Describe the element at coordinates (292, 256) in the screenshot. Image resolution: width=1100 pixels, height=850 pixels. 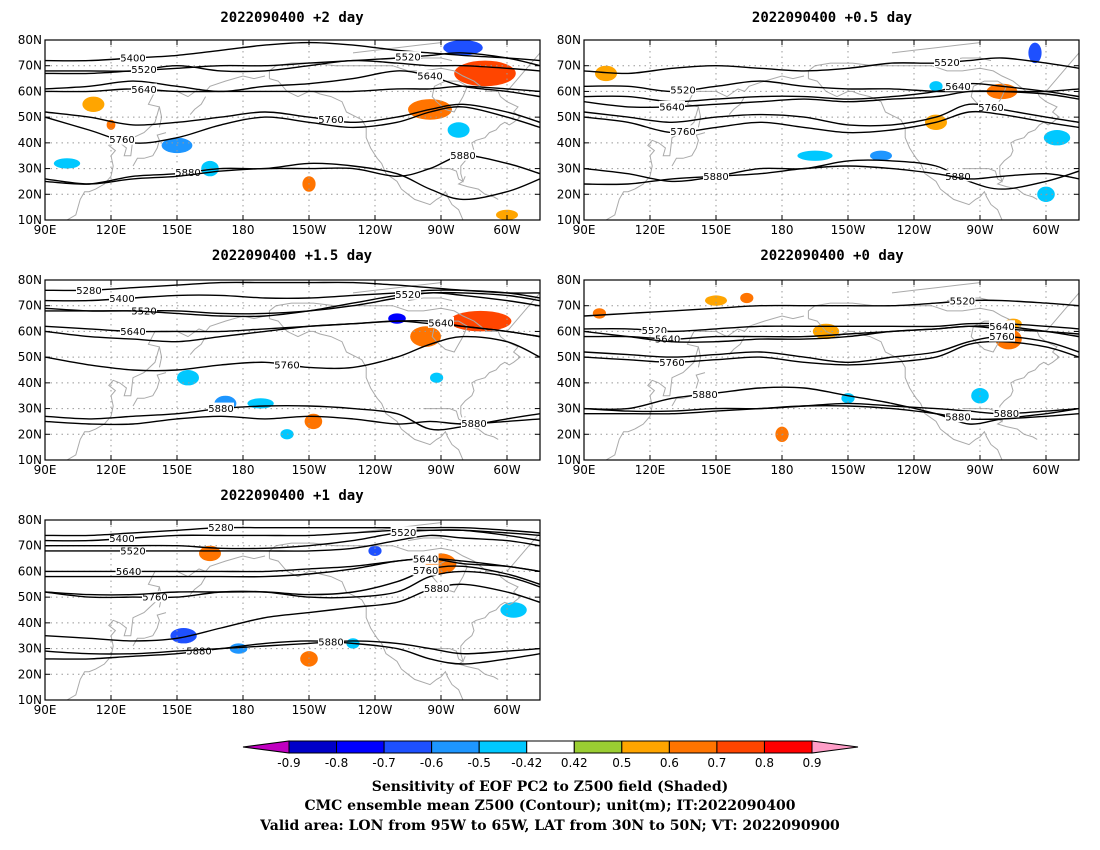
I see `panel-title: 2022090400 +1.5 day` at that location.